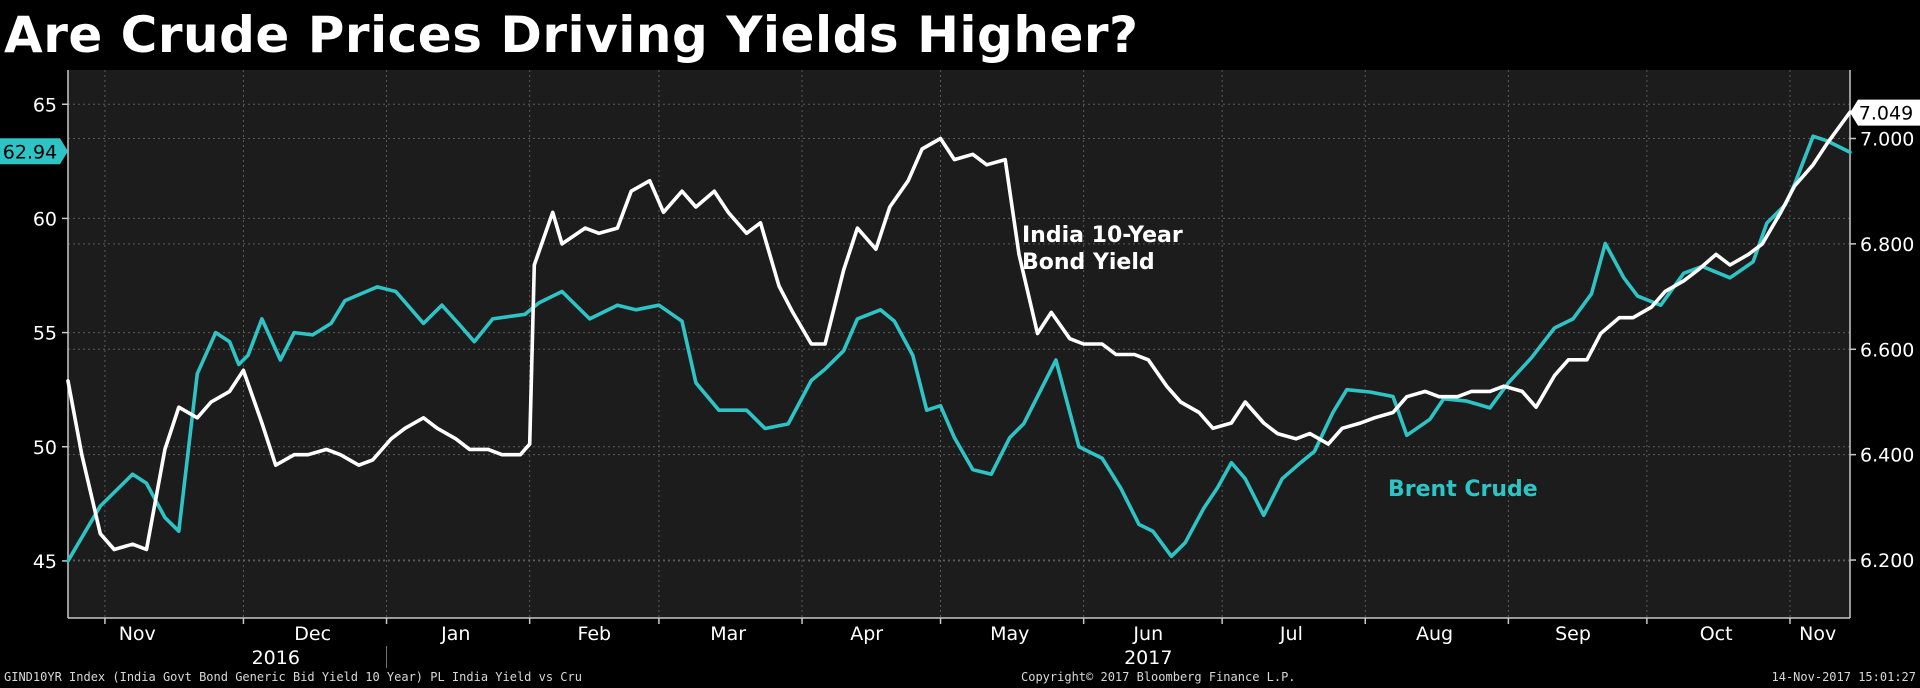 This screenshot has height=688, width=1920. I want to click on india-yield-series-label: India 10-Year, so click(1102, 235).